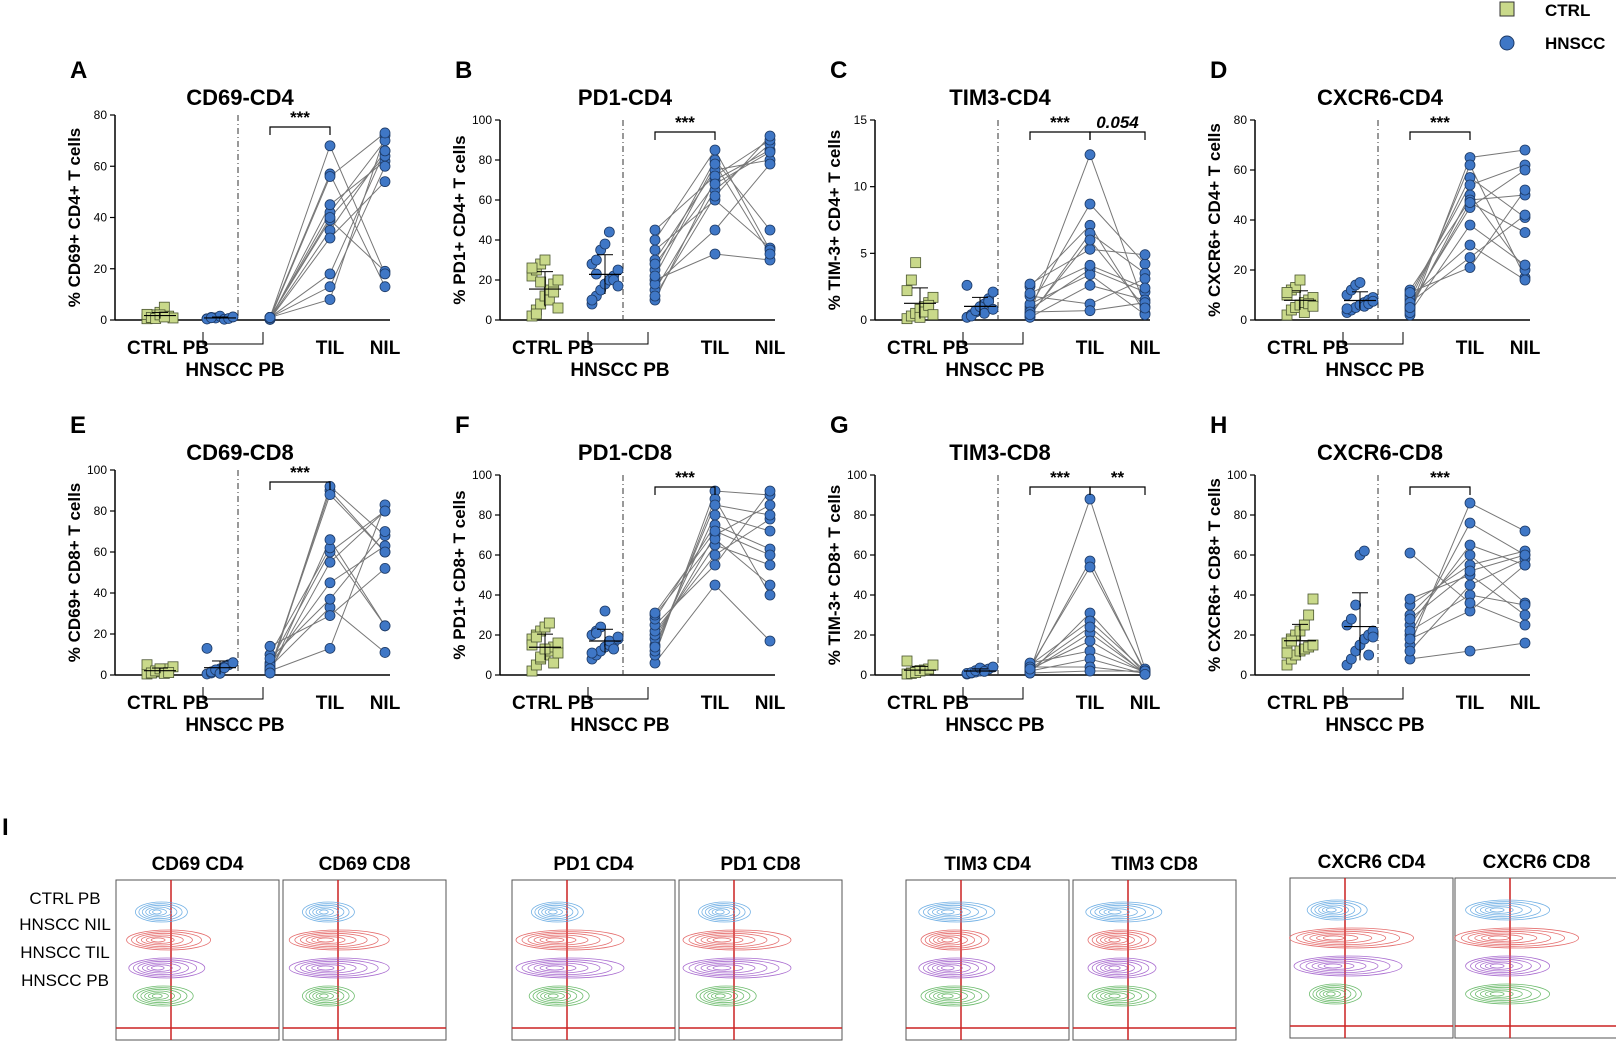 This screenshot has width=1616, height=1046. Describe the element at coordinates (168, 348) in the screenshot. I see `x-label-ctrl-pb: CTRL PB` at that location.